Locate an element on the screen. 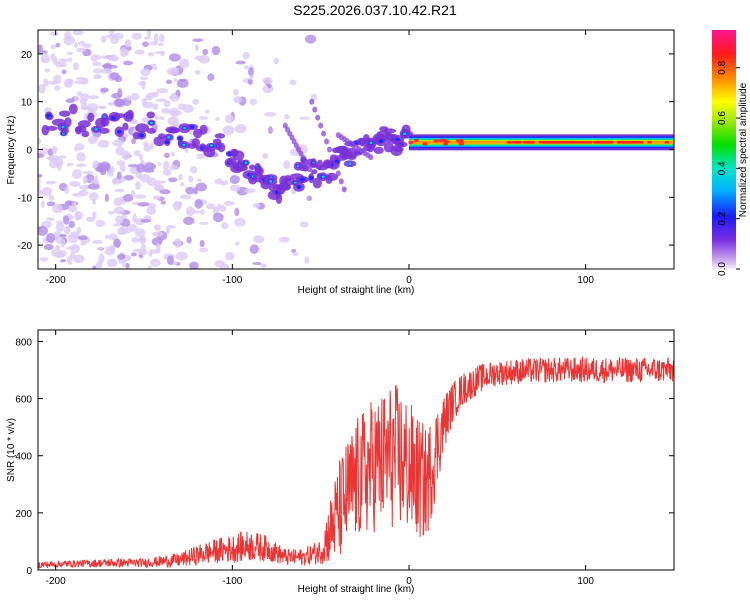 Image resolution: width=750 pixels, height=600 pixels. snr-ytick-label: 400 is located at coordinates (23, 457).